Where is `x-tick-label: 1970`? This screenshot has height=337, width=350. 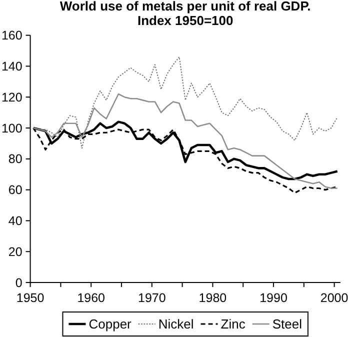 x-tick-label: 1970 is located at coordinates (152, 298).